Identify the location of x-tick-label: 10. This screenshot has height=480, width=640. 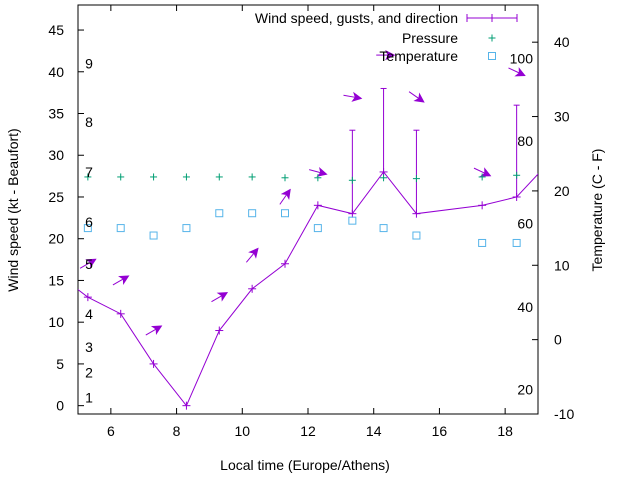
(242, 431).